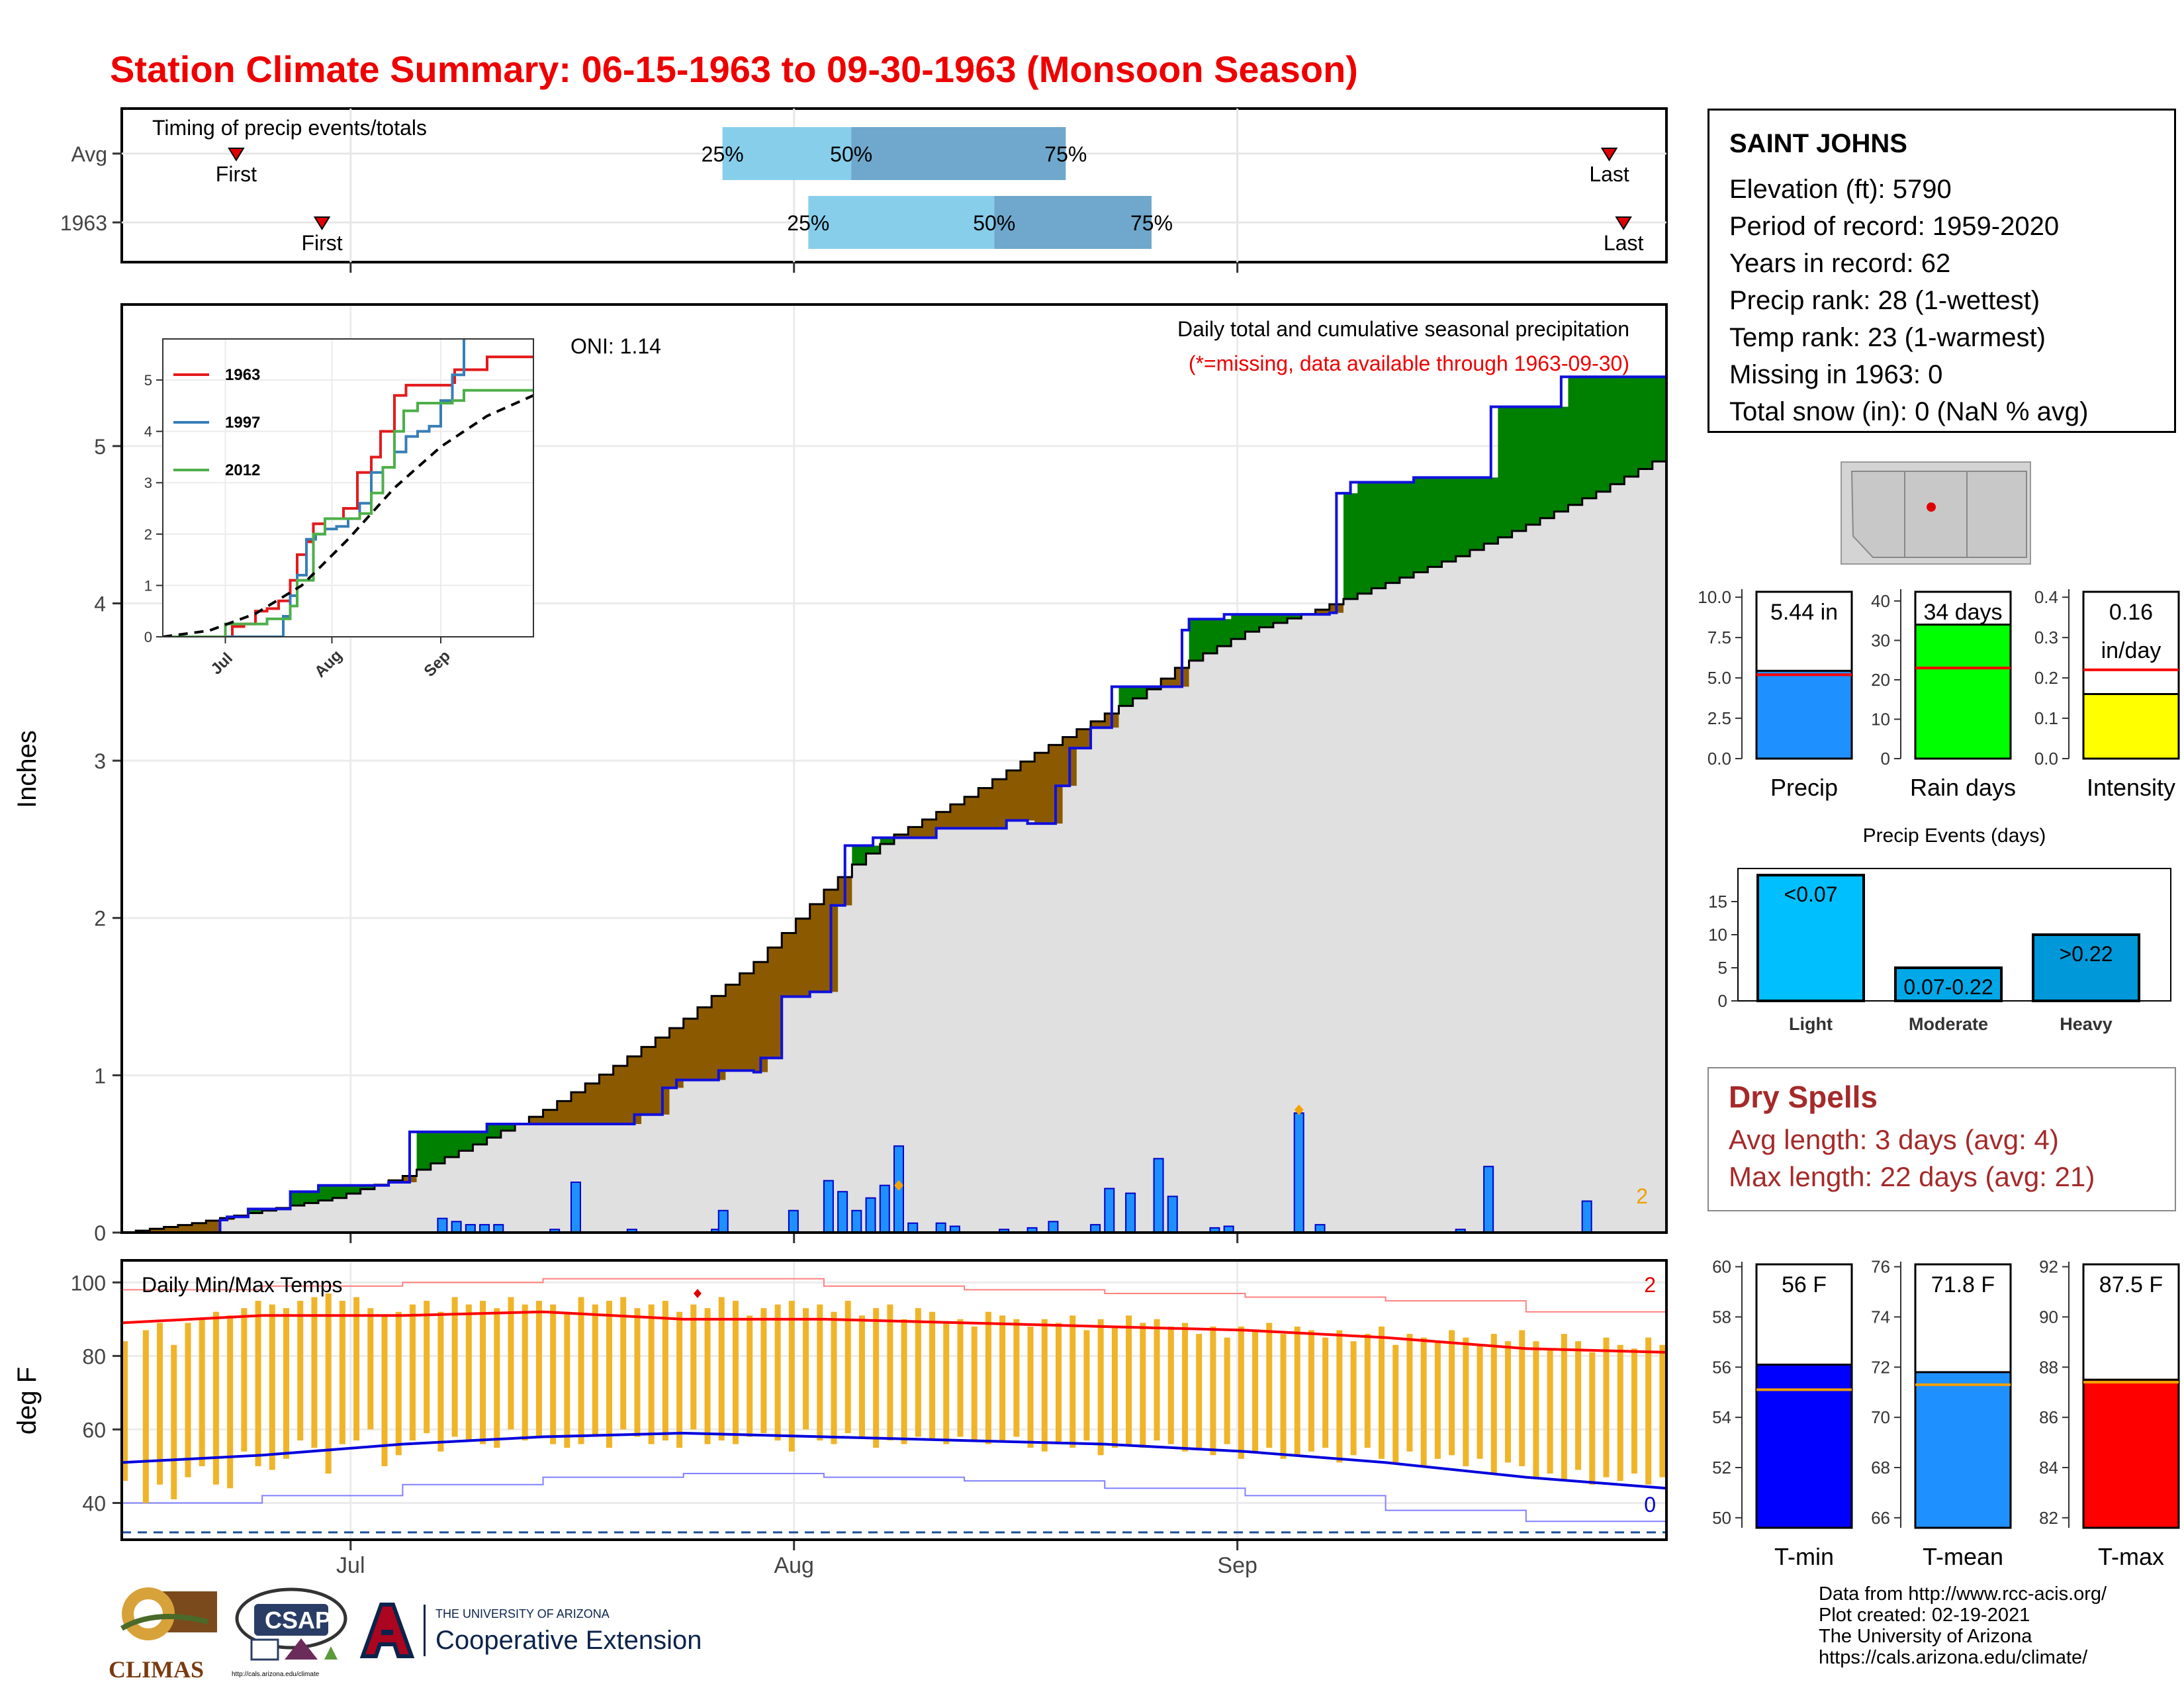  Describe the element at coordinates (94, 1430) in the screenshot. I see `temperature-y-tick-label: 60` at that location.